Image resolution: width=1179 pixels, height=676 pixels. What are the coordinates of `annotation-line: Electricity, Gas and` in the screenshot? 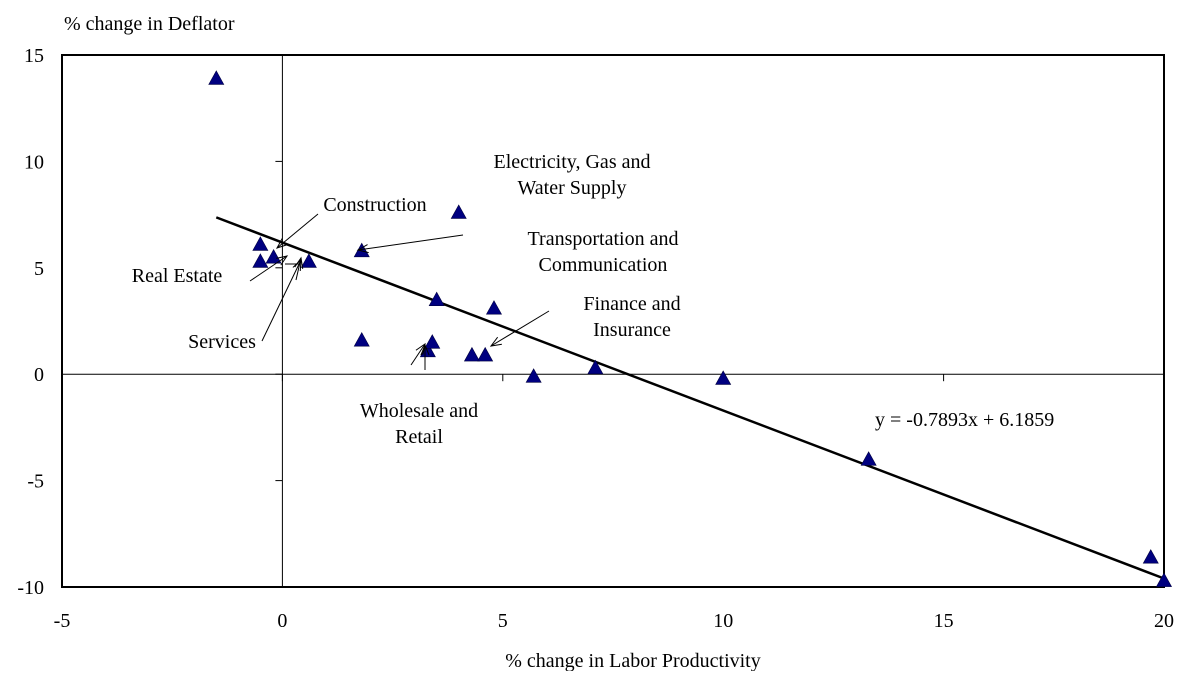 It's located at (572, 162).